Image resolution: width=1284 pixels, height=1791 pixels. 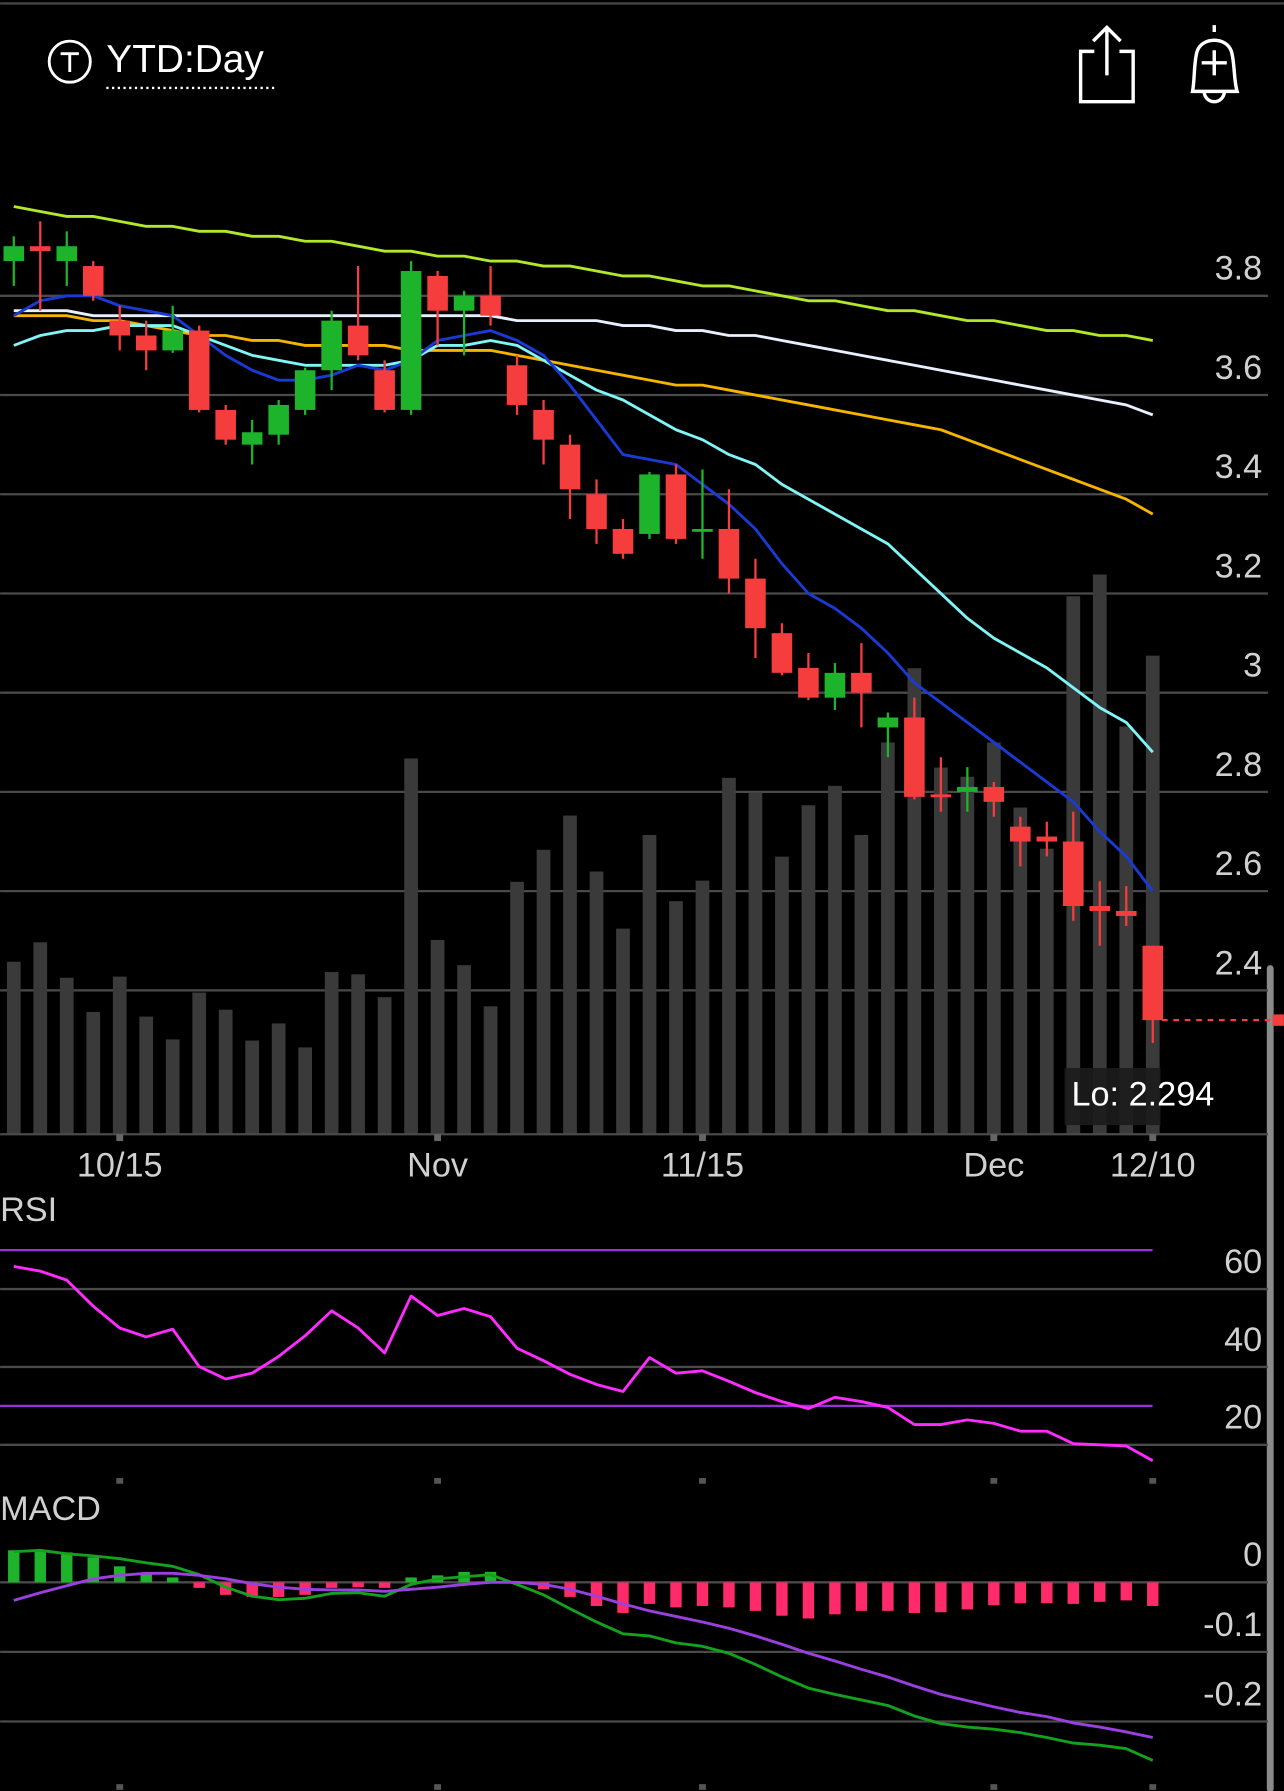 I want to click on rsi-line, so click(x=583, y=1364).